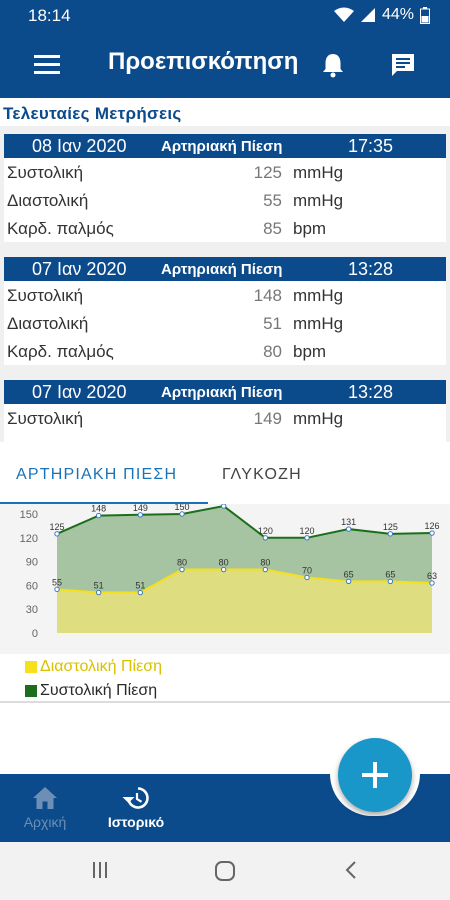 The image size is (450, 900). What do you see at coordinates (225, 172) in the screenshot?
I see `systolic-row: Συστολική 125 mmHg` at bounding box center [225, 172].